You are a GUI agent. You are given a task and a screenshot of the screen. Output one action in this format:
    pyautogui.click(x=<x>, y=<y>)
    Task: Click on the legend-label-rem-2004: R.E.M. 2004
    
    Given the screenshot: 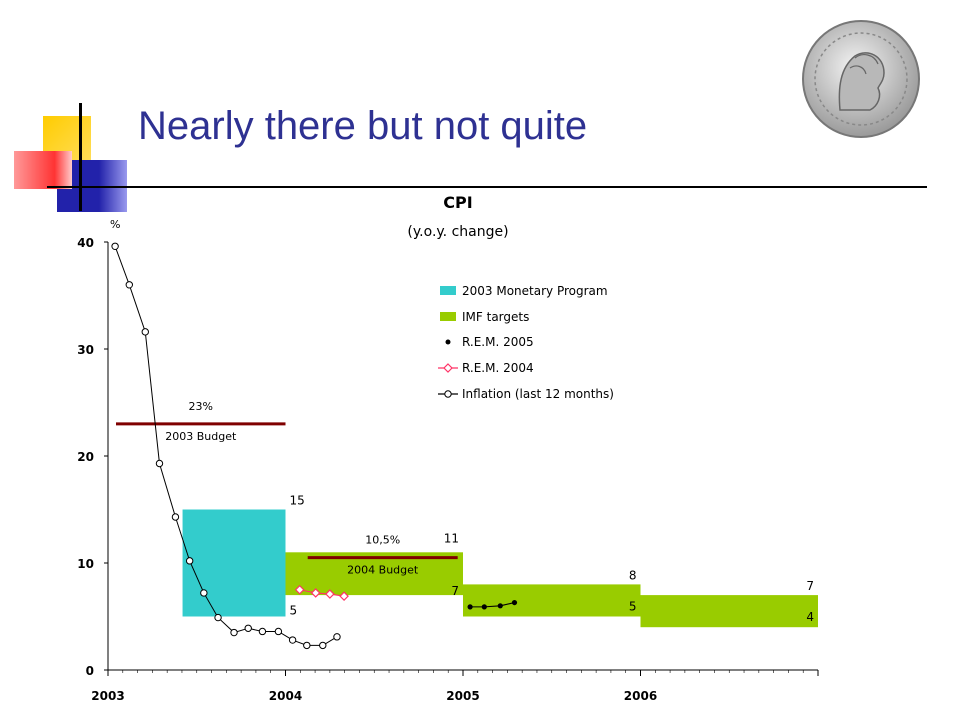 What is the action you would take?
    pyautogui.click(x=498, y=368)
    